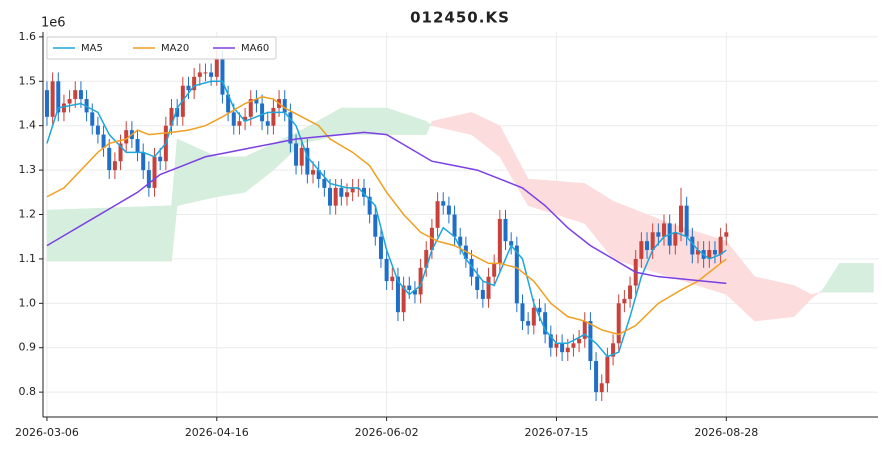  What do you see at coordinates (726, 432) in the screenshot?
I see `x-tick-label: 2026-08-28` at bounding box center [726, 432].